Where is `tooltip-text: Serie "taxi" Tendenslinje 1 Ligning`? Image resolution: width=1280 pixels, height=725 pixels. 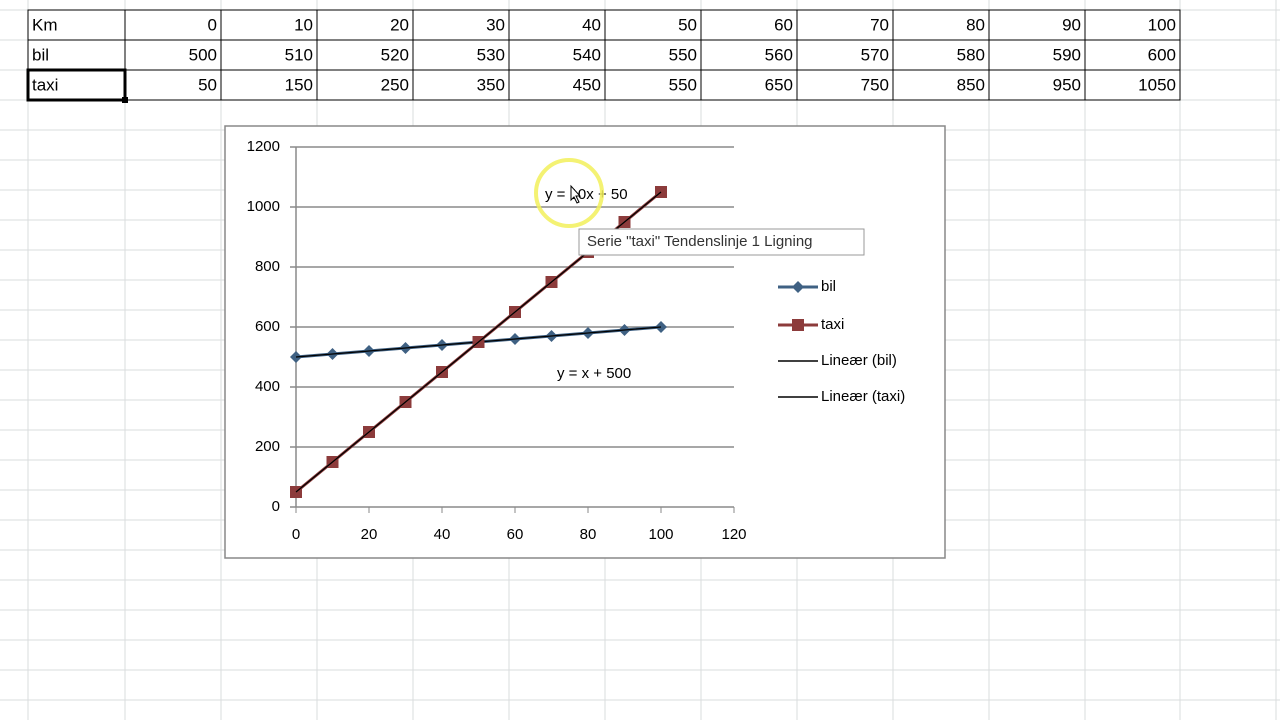 tooltip-text: Serie "taxi" Tendenslinje 1 Ligning is located at coordinates (700, 241).